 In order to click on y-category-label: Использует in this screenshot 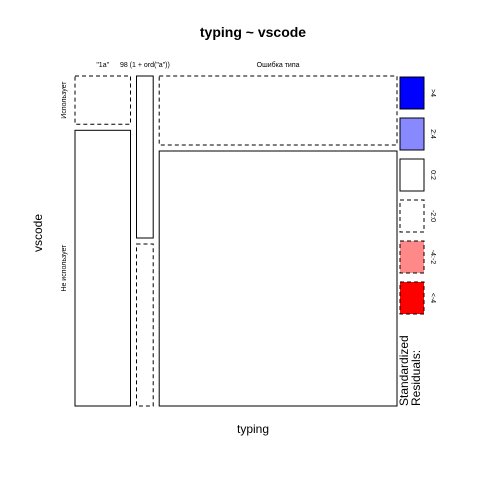, I will do `click(64, 100)`.